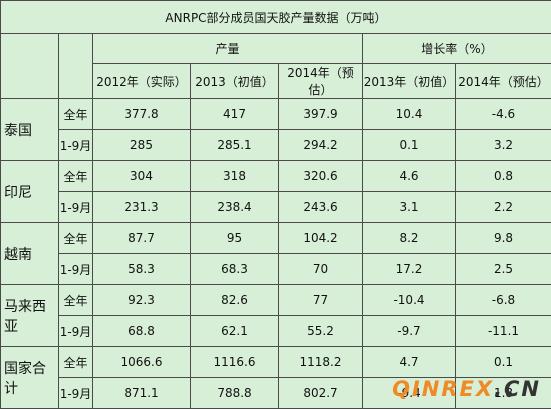  What do you see at coordinates (30, 130) in the screenshot?
I see `country-cell: 泰国` at bounding box center [30, 130].